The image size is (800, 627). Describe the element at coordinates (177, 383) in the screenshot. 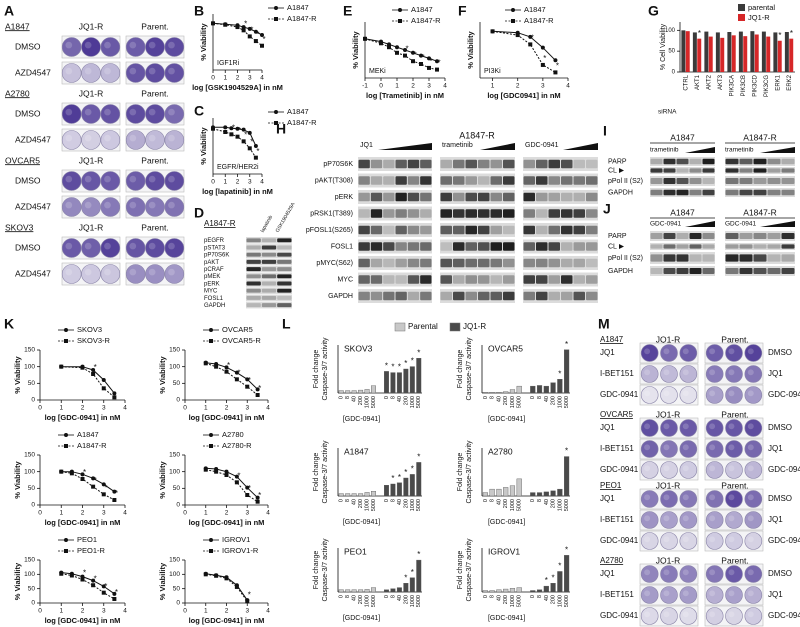

I see `y-tick-label: 50` at that location.